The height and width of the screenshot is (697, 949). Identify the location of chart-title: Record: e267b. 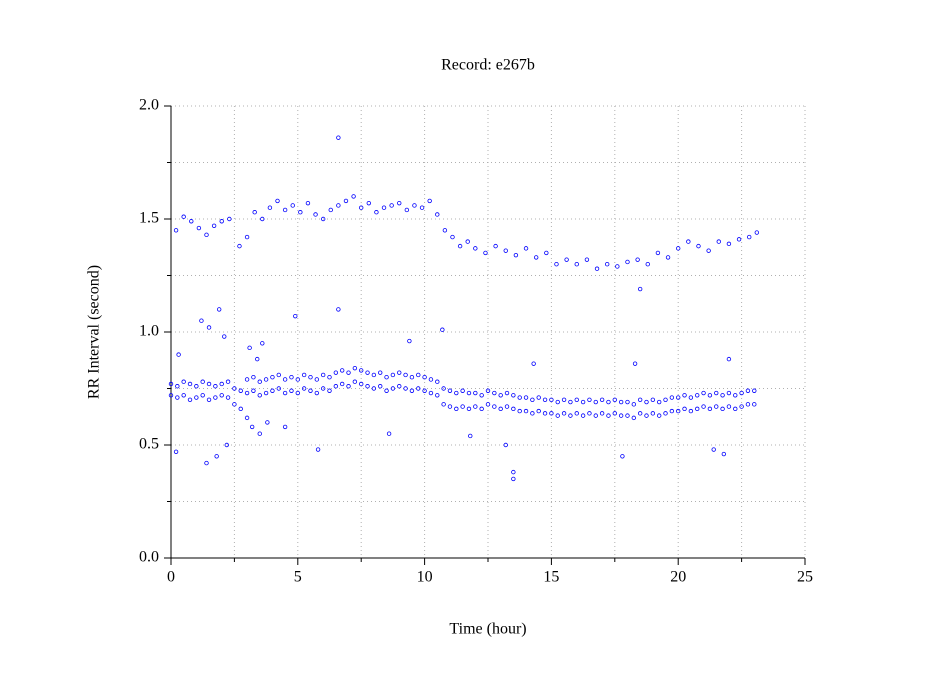
(488, 65).